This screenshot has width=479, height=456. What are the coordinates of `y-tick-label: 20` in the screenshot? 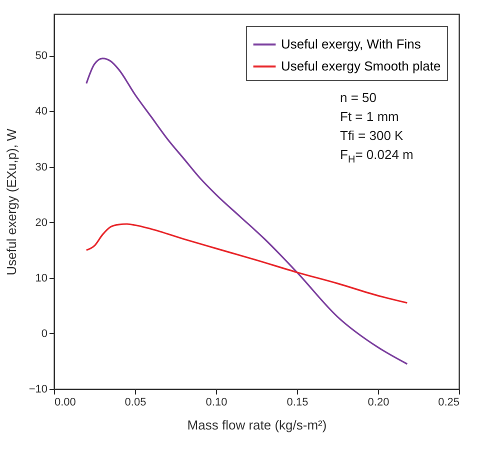 It's located at (41, 222).